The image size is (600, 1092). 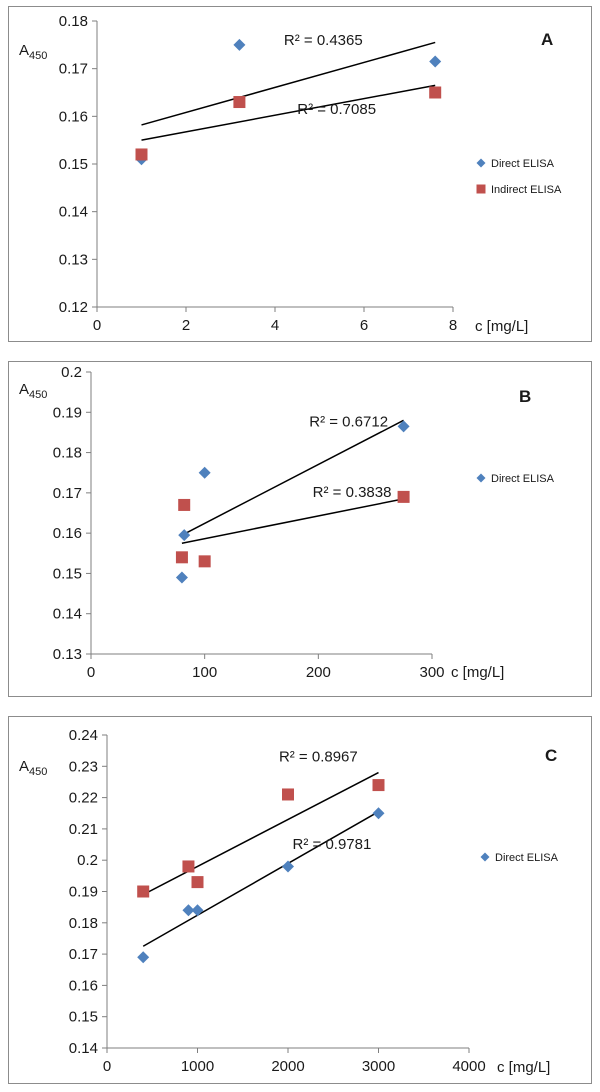 What do you see at coordinates (83, 892) in the screenshot?
I see `chart-c-ytick-label: 0.19` at bounding box center [83, 892].